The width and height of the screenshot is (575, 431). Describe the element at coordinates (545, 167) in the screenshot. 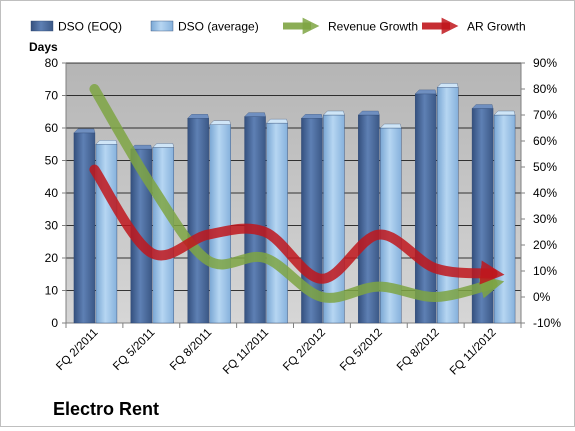

I see `y2-tick-label: 50%` at that location.